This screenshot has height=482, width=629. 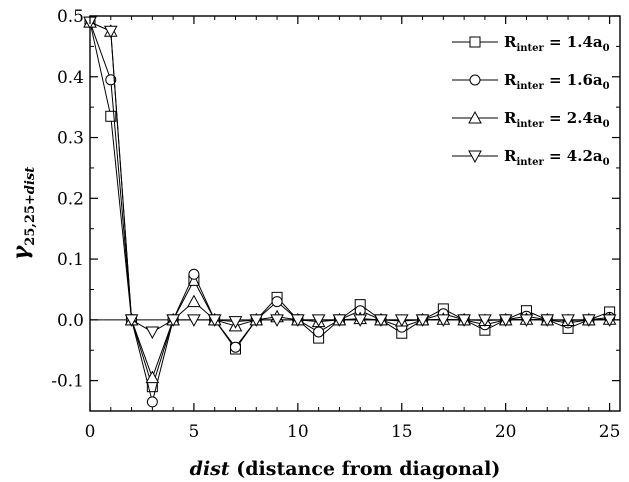 What do you see at coordinates (506, 432) in the screenshot?
I see `x-tick-label: 20` at bounding box center [506, 432].